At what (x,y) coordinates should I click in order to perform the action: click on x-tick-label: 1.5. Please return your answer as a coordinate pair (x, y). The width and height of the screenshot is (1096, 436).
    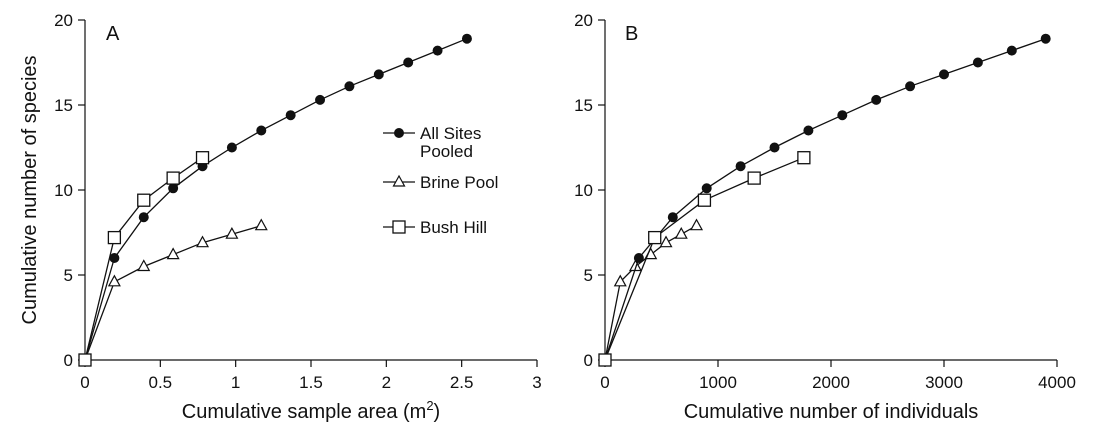
    Looking at the image, I should click on (311, 382).